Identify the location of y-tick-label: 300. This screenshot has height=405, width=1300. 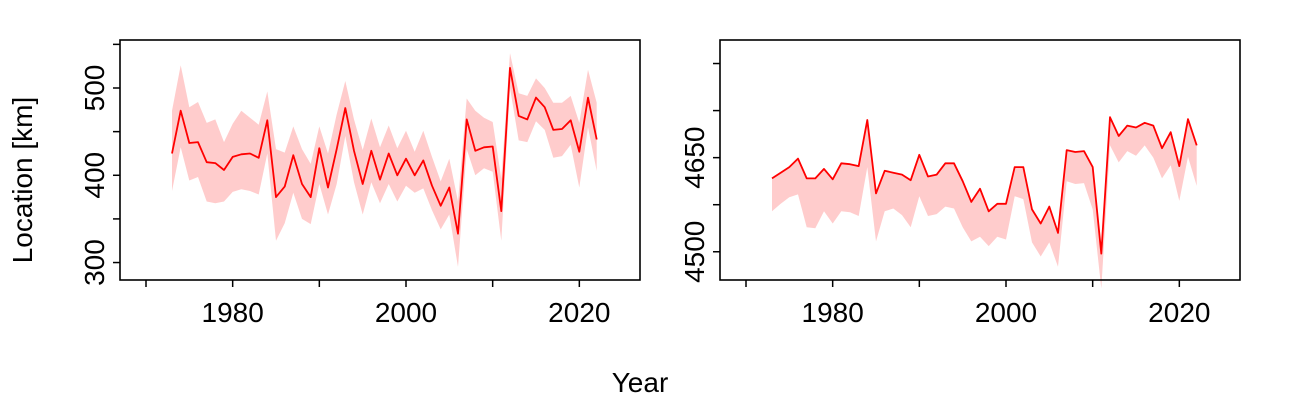
(94, 262).